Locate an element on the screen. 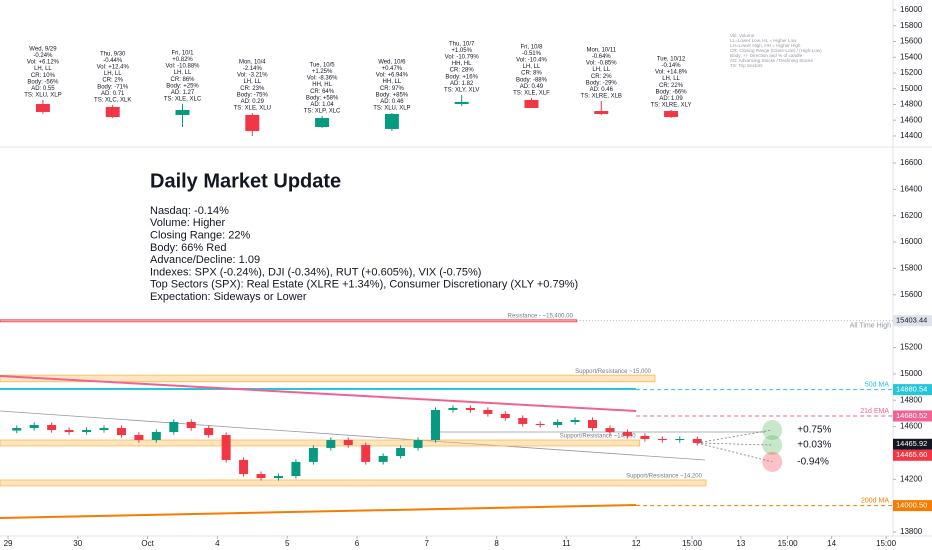  y-tick-label: 16600 is located at coordinates (911, 162).